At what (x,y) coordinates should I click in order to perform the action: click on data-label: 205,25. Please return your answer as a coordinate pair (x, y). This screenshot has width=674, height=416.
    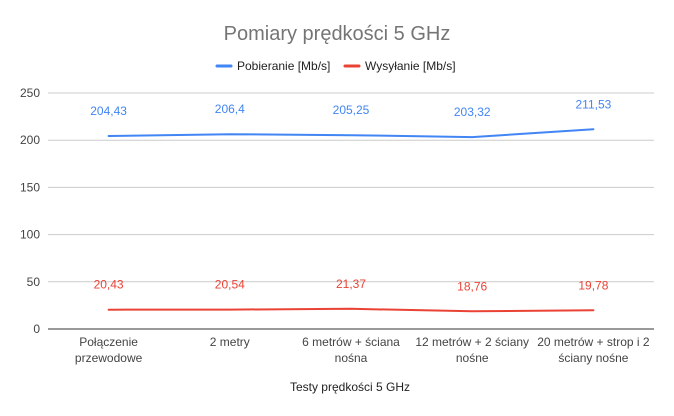
    Looking at the image, I should click on (351, 110).